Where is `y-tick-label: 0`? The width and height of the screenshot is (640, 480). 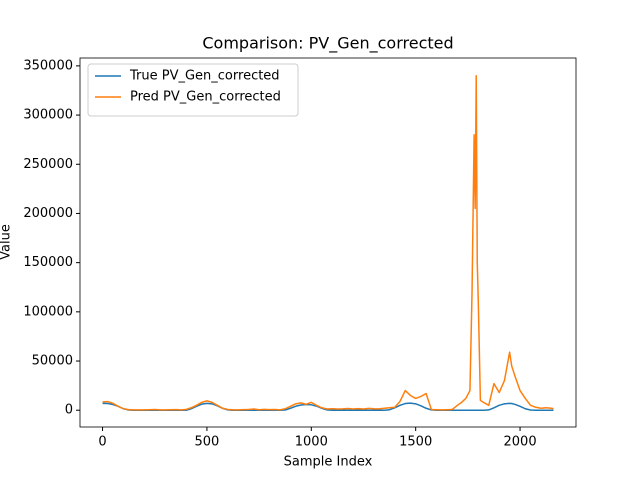 y-tick-label: 0 is located at coordinates (69, 410).